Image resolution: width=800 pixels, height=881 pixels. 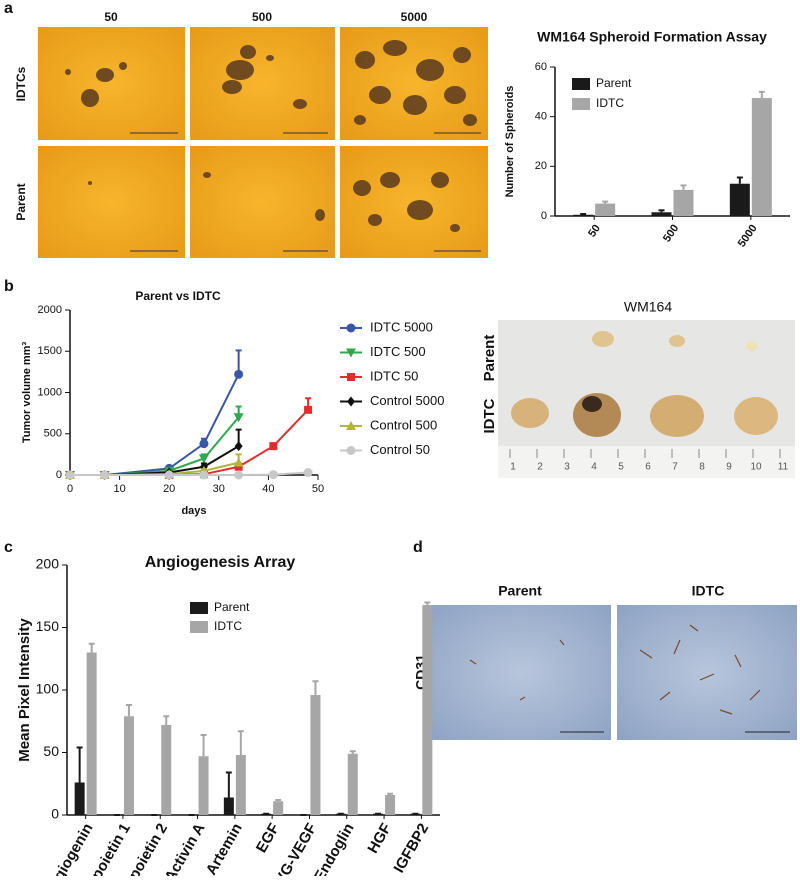 What do you see at coordinates (119, 489) in the screenshot?
I see `x-tick-label: 10` at bounding box center [119, 489].